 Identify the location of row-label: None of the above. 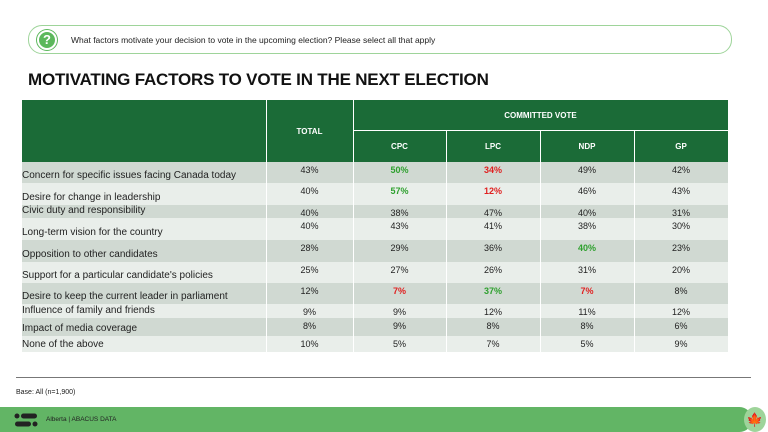
(63, 344).